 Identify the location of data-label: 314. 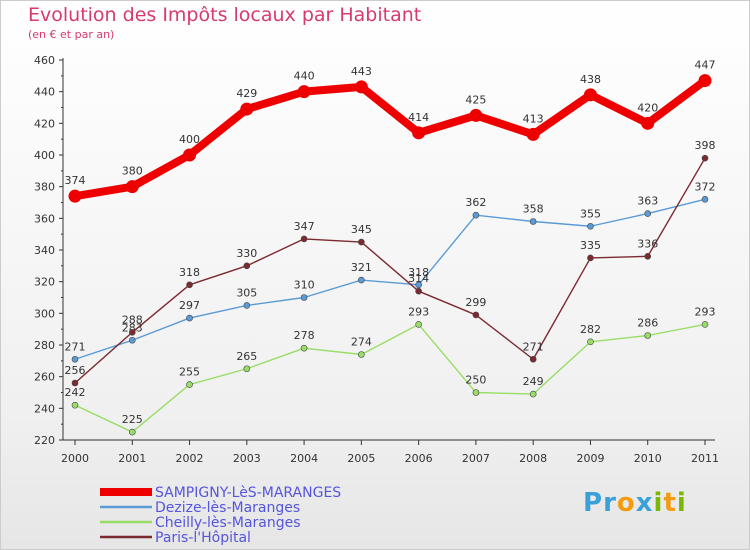
(418, 278).